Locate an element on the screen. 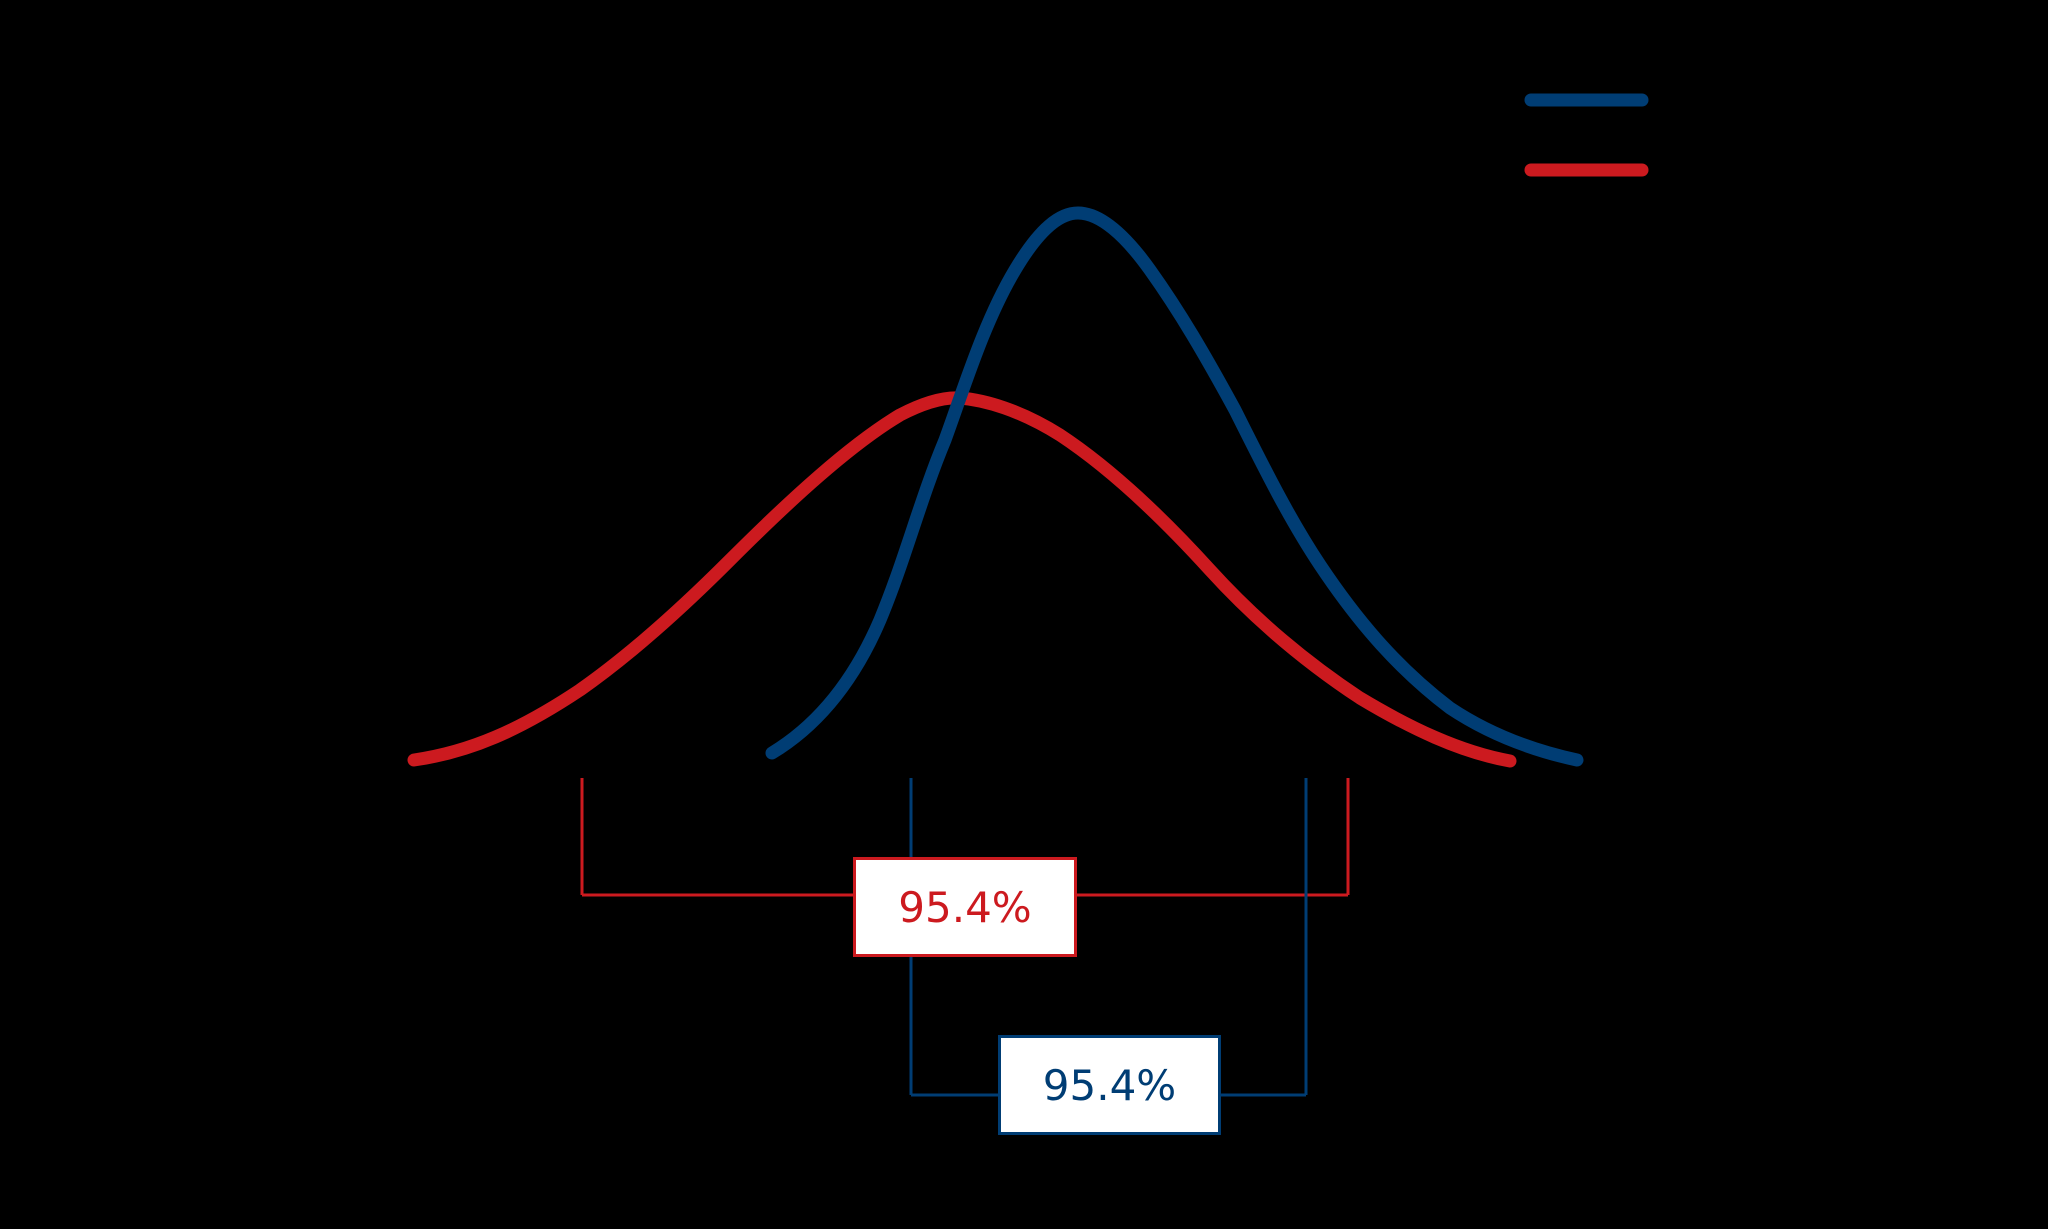 Image resolution: width=2048 pixels, height=1229 pixels. blue-interval-label-box: 95.4% is located at coordinates (1109, 1085).